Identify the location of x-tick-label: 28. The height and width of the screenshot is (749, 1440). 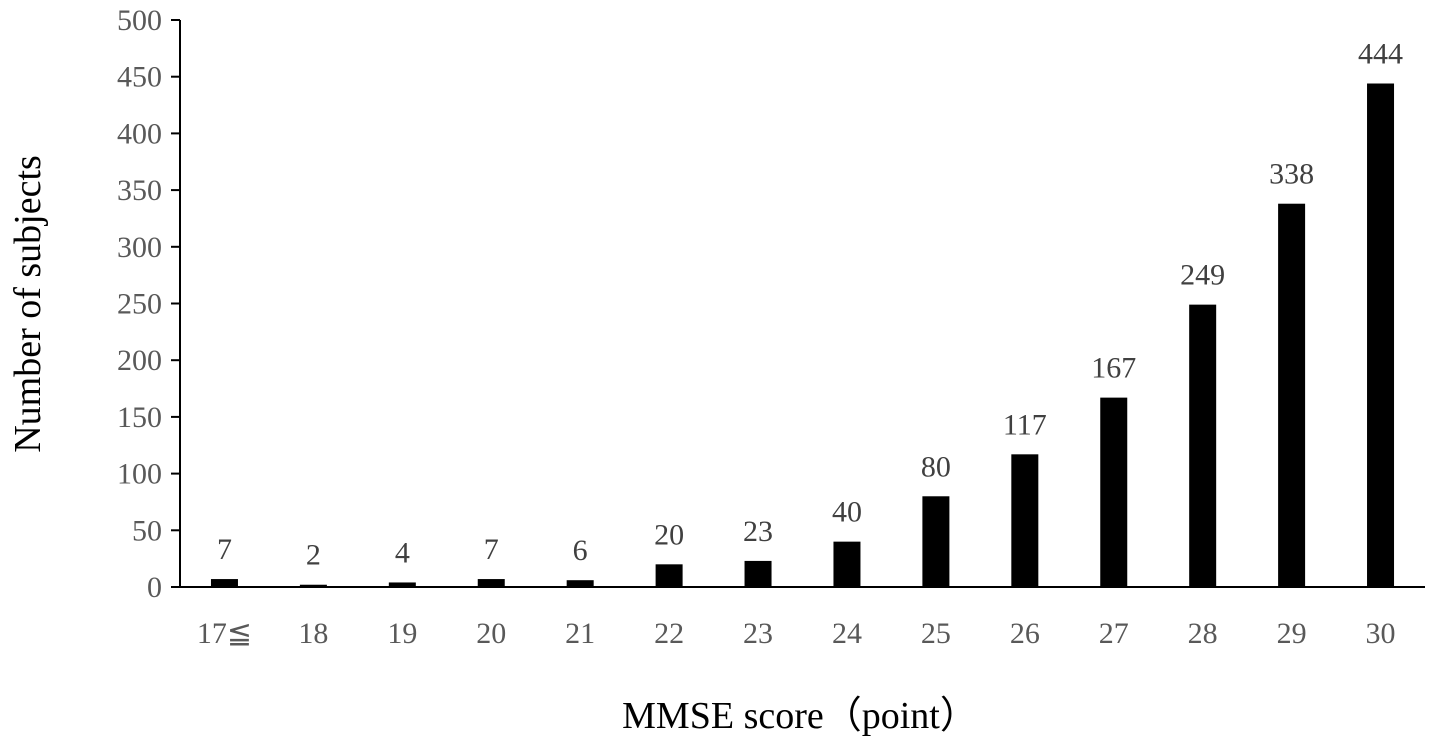
(1203, 633).